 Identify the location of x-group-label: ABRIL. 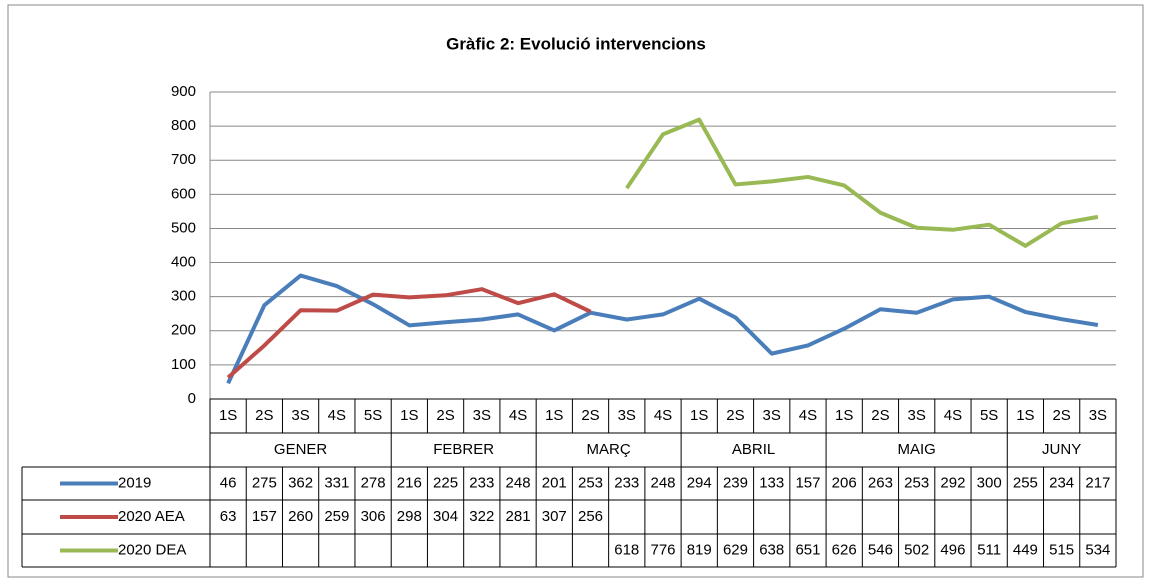
(753, 449).